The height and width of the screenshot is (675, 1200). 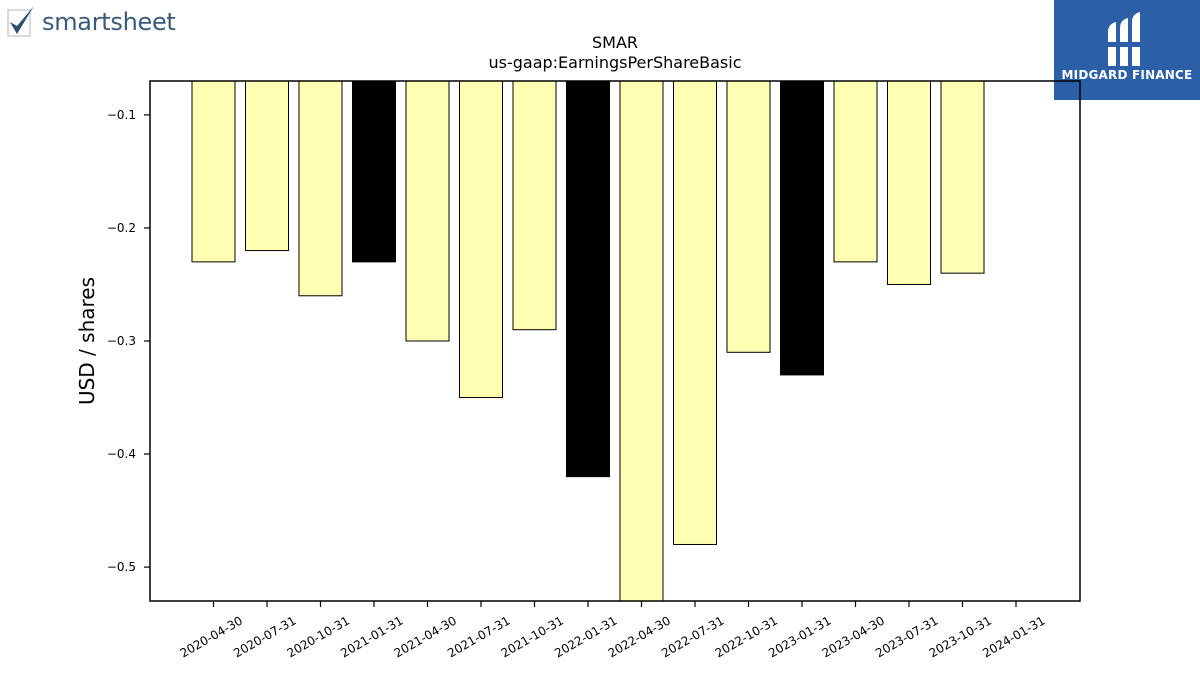 I want to click on y-tick-label: −0.5, so click(x=121, y=567).